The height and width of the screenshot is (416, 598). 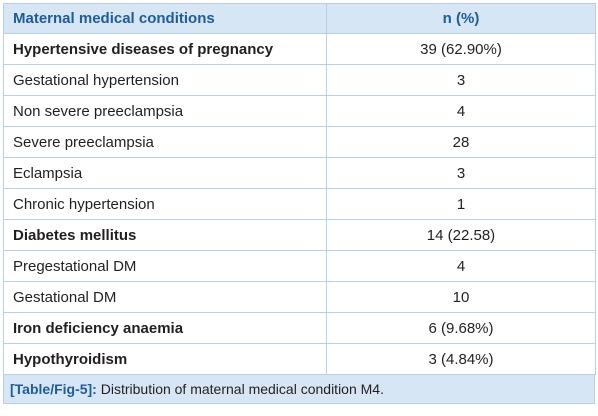 I want to click on row-condition-label: Diabetes mellitus, so click(x=165, y=235).